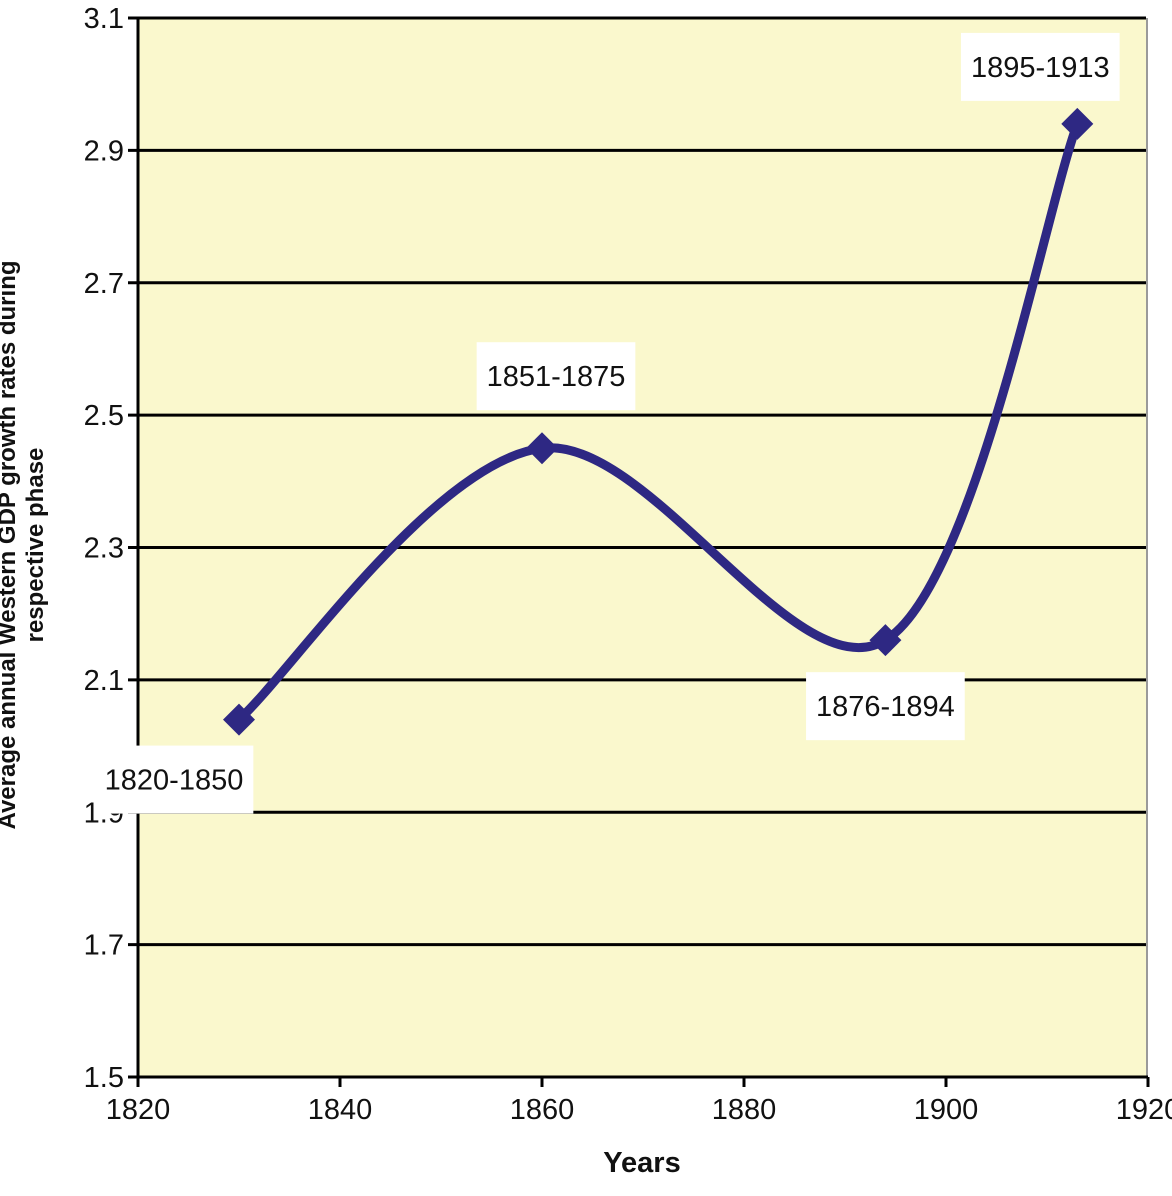 The width and height of the screenshot is (1172, 1196). I want to click on y-tick-label: 2.9, so click(104, 151).